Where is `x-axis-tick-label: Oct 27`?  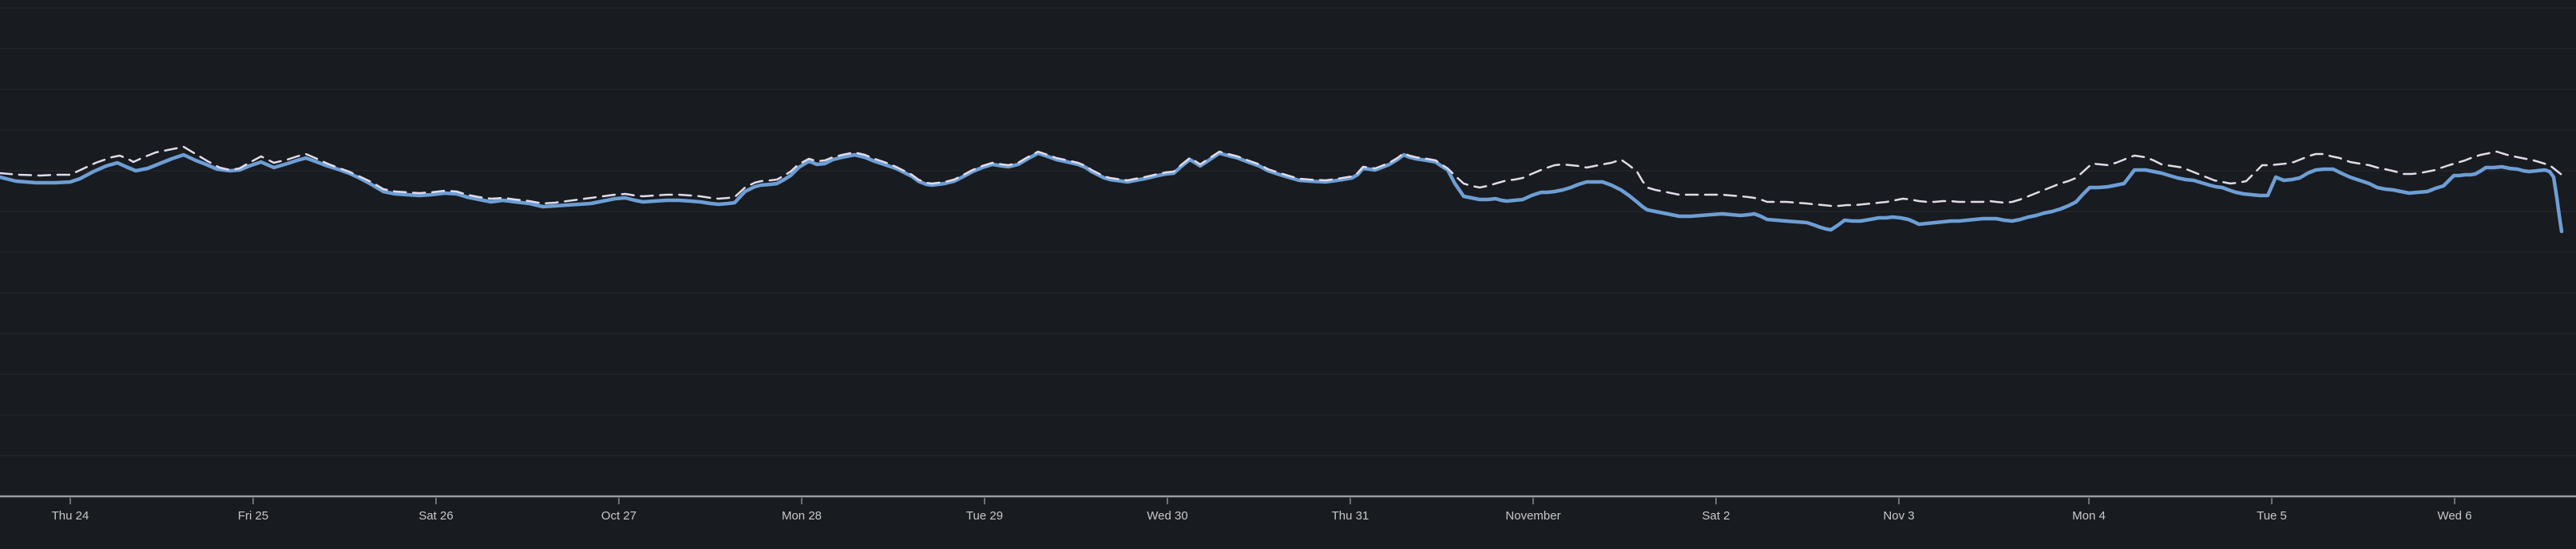 x-axis-tick-label: Oct 27 is located at coordinates (618, 516).